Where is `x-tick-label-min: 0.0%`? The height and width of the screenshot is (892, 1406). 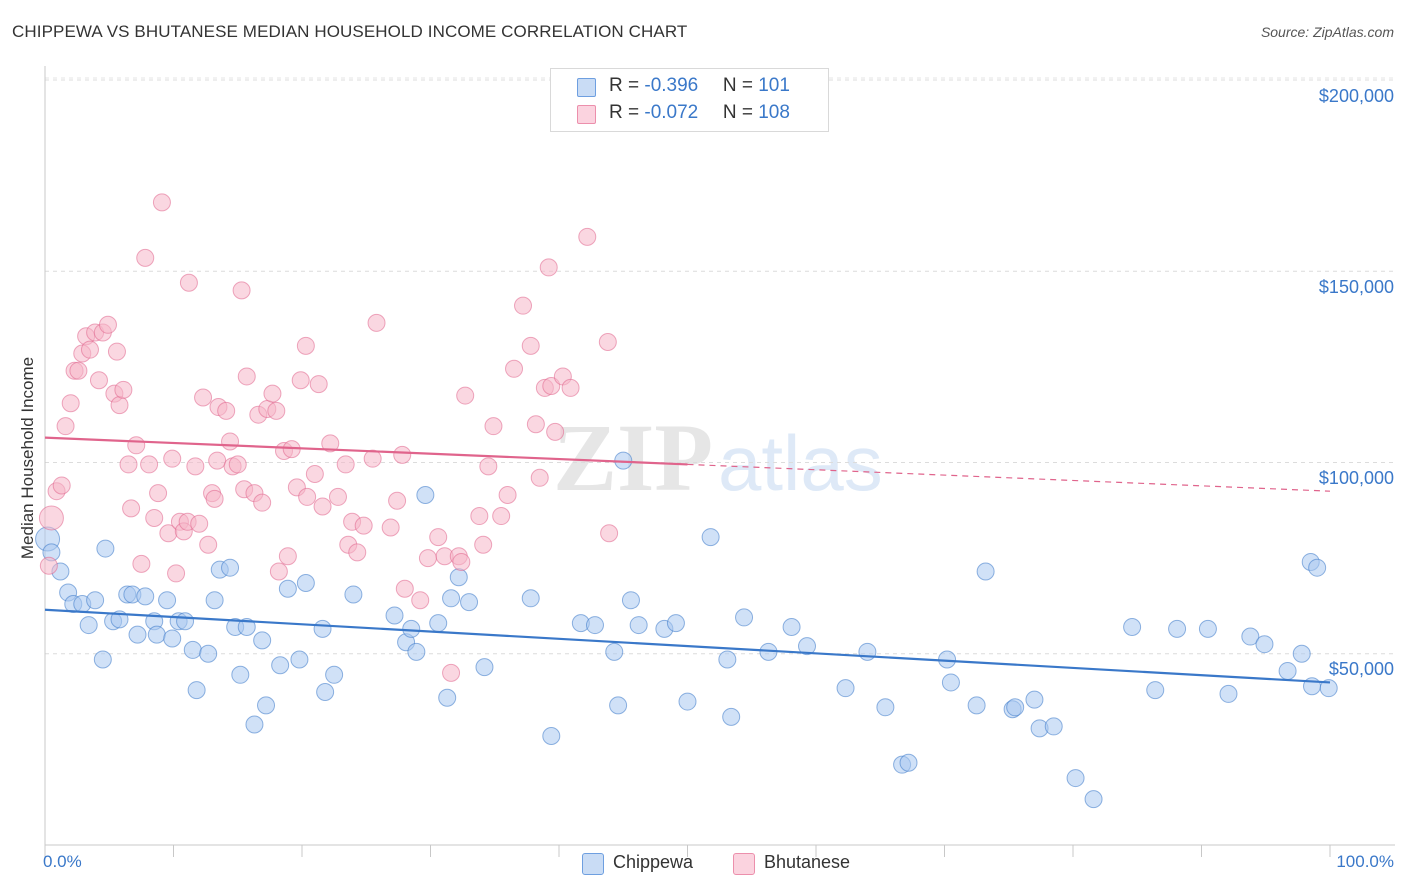
x-tick-label-min: 0.0% is located at coordinates (62, 861).